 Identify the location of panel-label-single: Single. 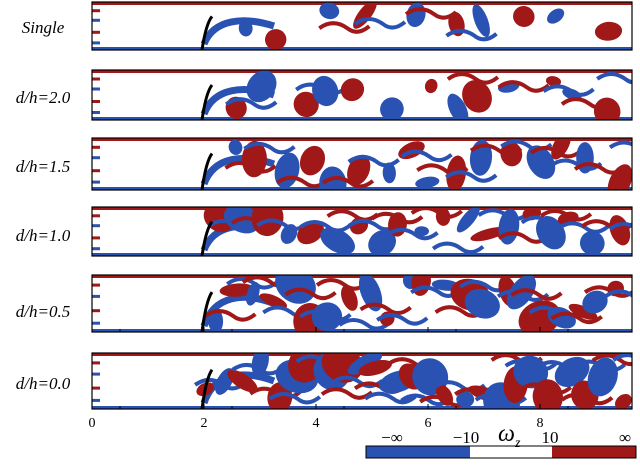
(43, 27).